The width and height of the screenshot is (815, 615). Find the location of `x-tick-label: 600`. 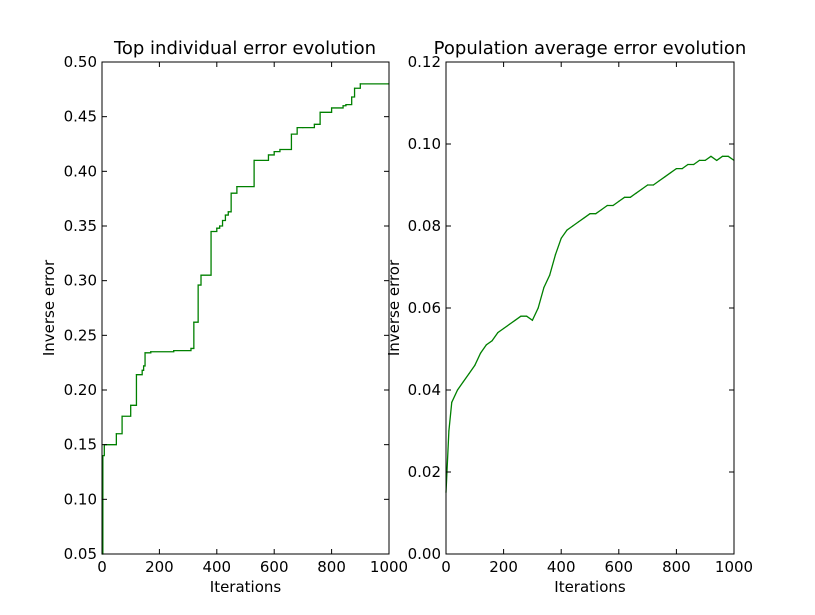

x-tick-label: 600 is located at coordinates (618, 567).